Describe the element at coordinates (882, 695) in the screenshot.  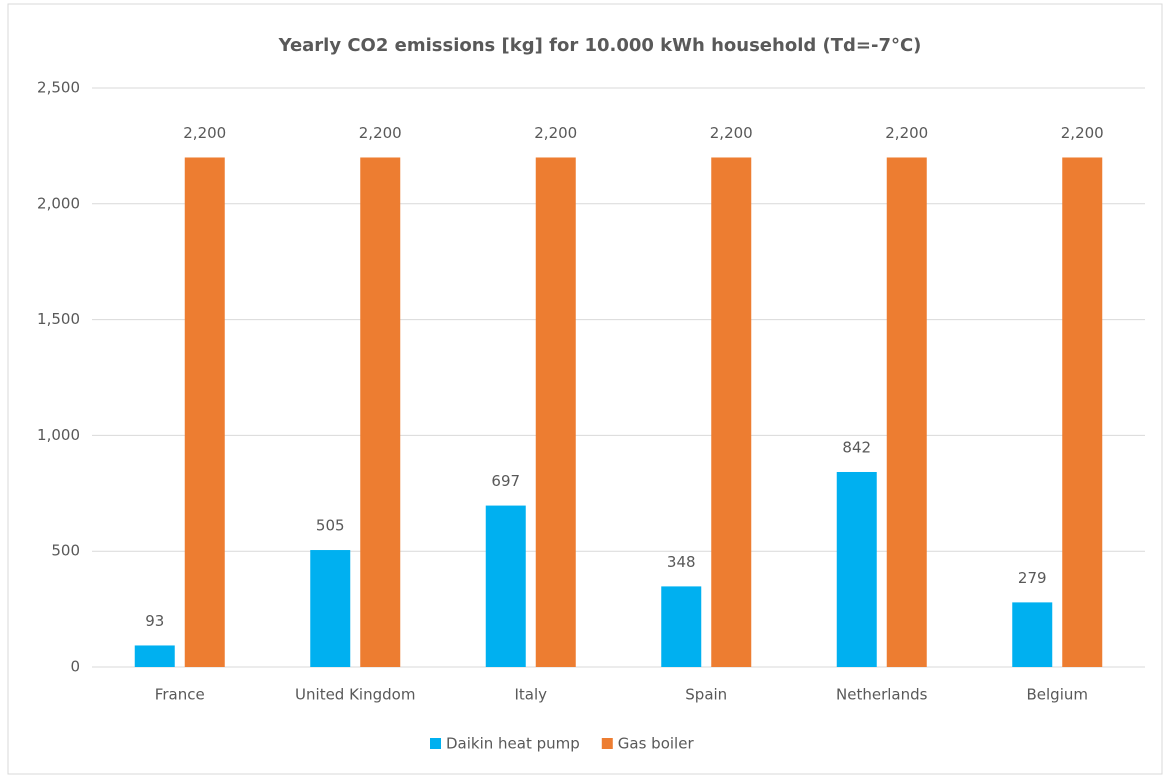
I see `x-tick-label: Netherlands` at that location.